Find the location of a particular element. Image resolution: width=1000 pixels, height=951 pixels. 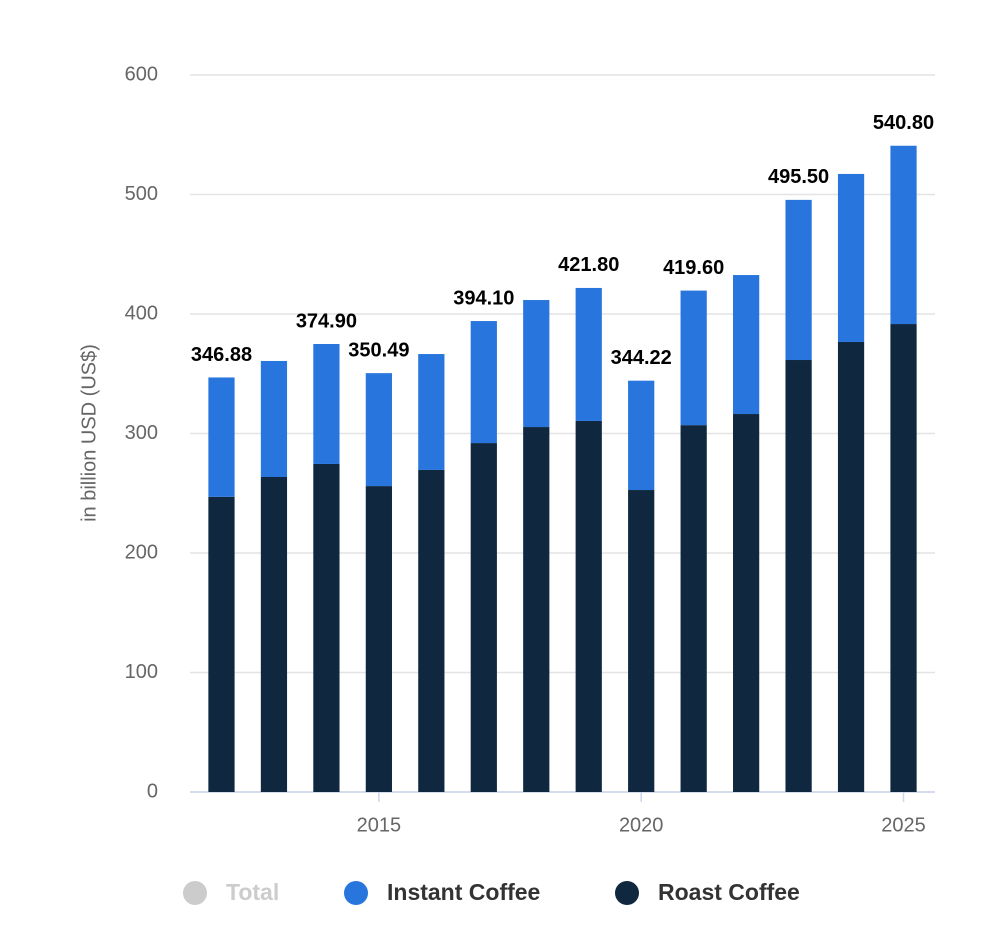

value-label: 540.80 is located at coordinates (903, 123).